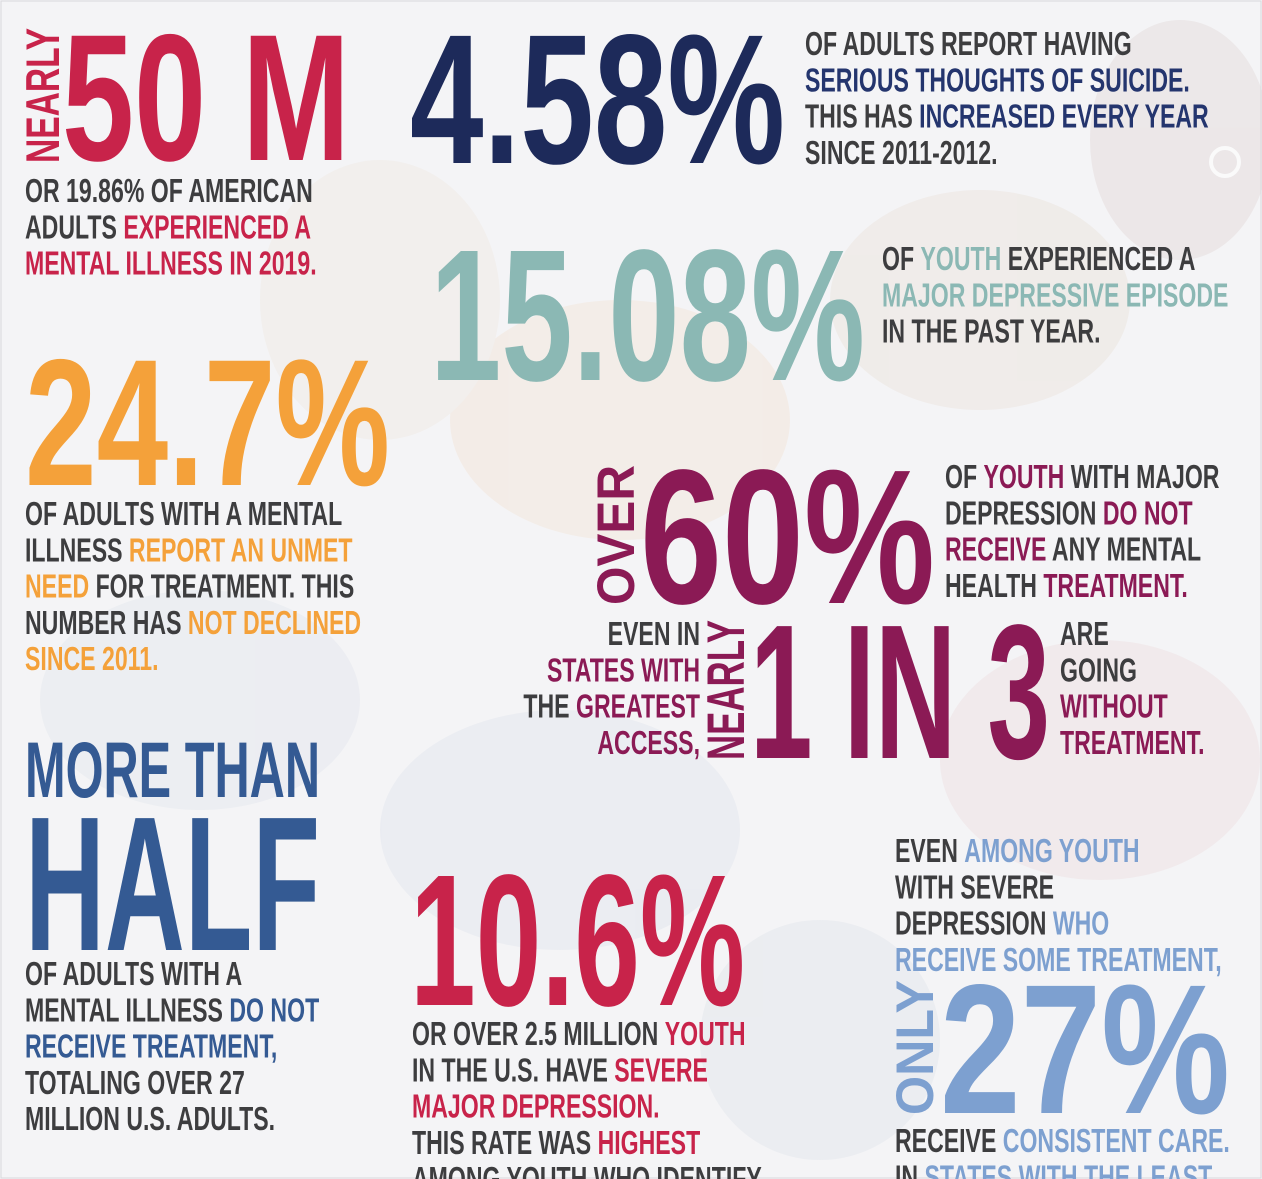 Image resolution: width=1262 pixels, height=1179 pixels. I want to click on highlight-run: SINCE 2011., so click(91, 659).